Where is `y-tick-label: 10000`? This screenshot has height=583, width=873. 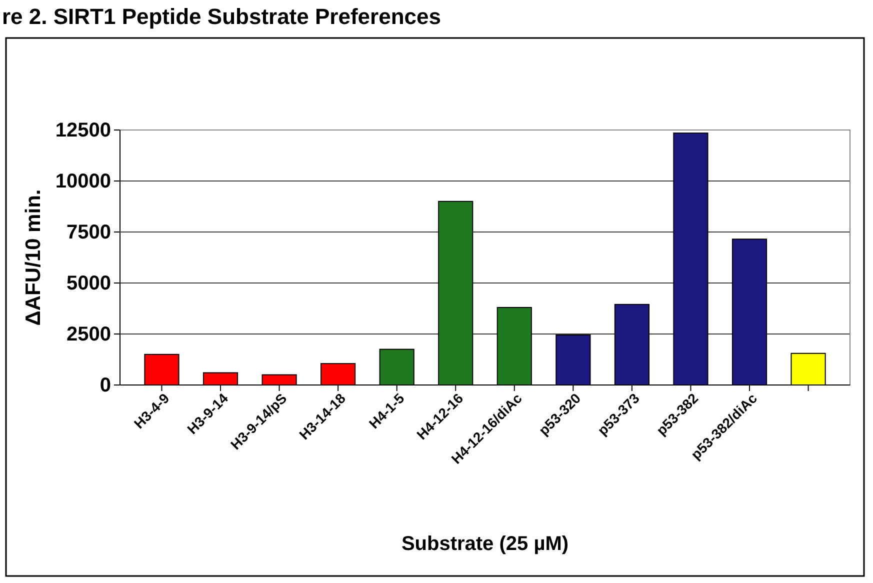
y-tick-label: 10000 is located at coordinates (83, 181).